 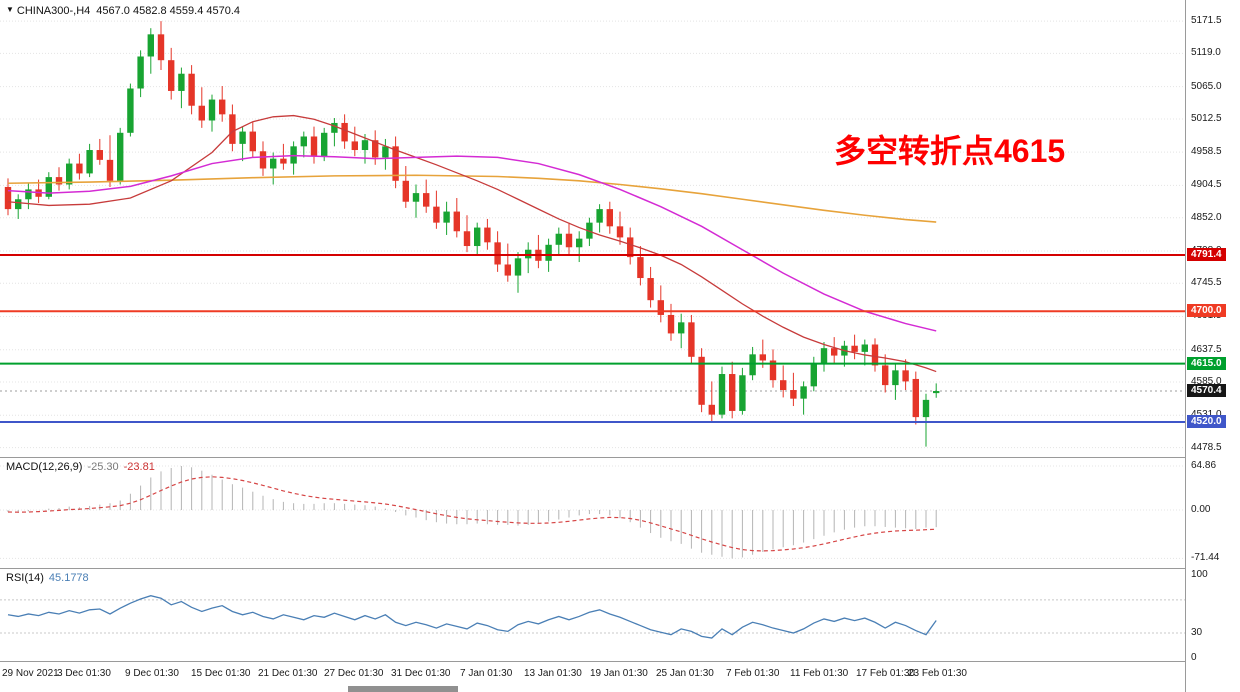 What do you see at coordinates (221, 673) in the screenshot?
I see `time-tick-label: 15 Dec 01:30` at bounding box center [221, 673].